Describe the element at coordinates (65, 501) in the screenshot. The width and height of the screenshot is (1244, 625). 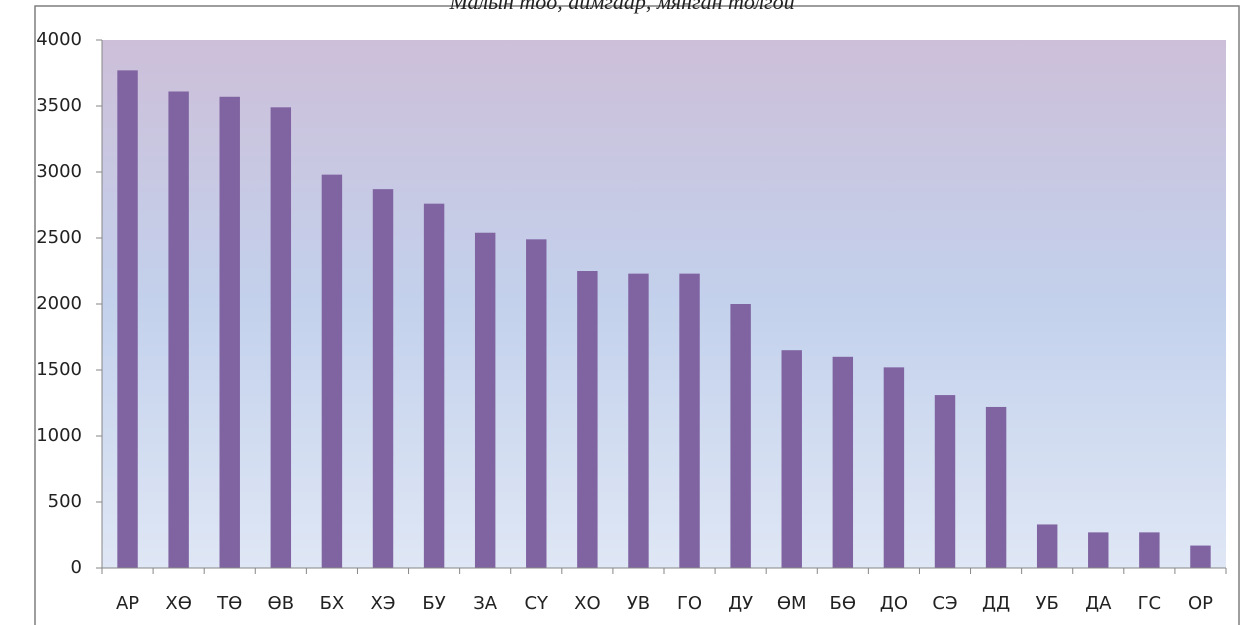
I see `y-tick-label: 500` at that location.